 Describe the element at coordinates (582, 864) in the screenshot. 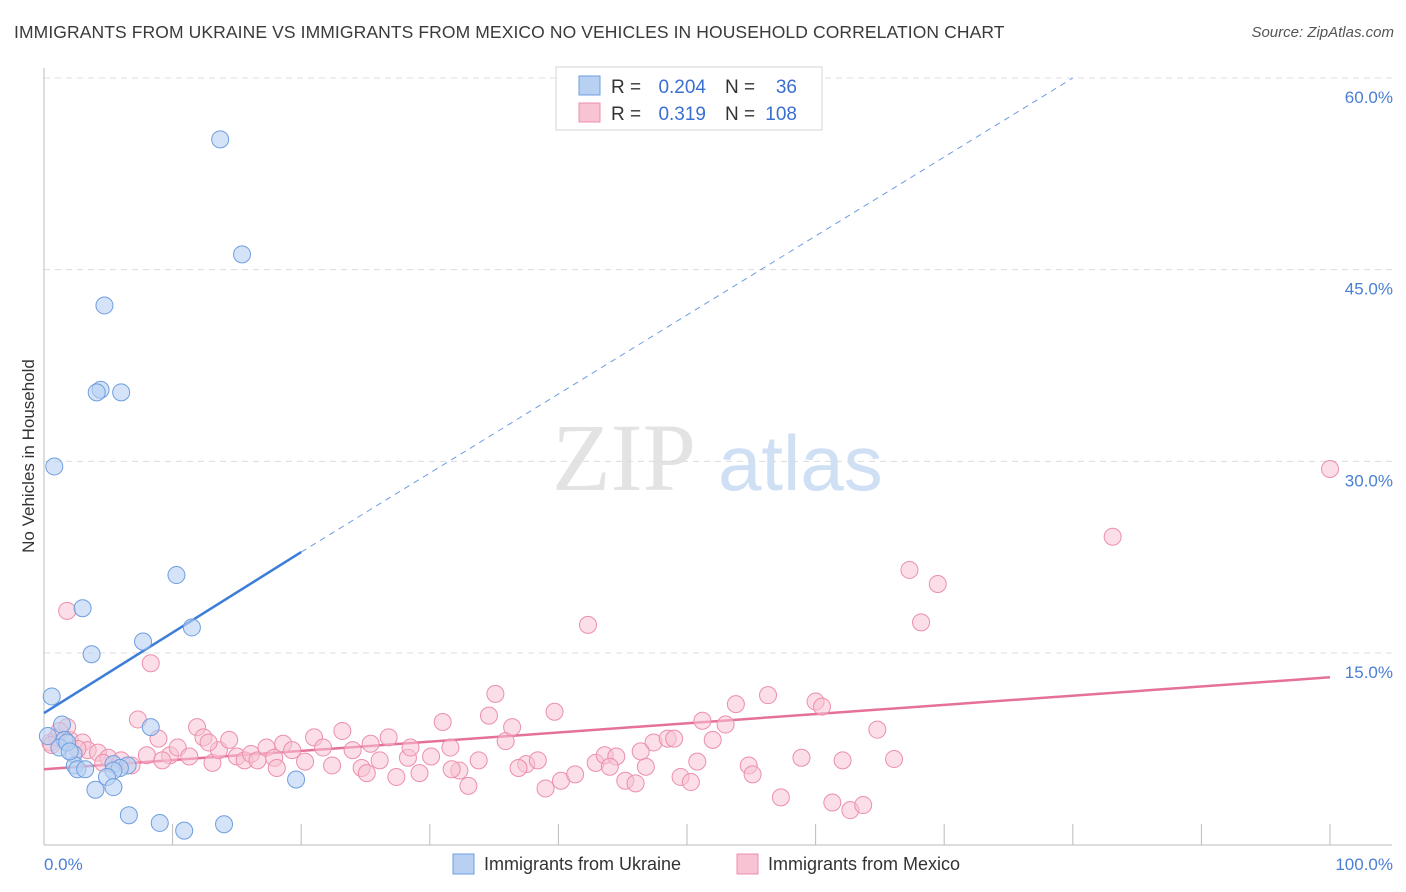

I see `bottom-legend-label-ukraine: Immigrants from Ukraine` at that location.